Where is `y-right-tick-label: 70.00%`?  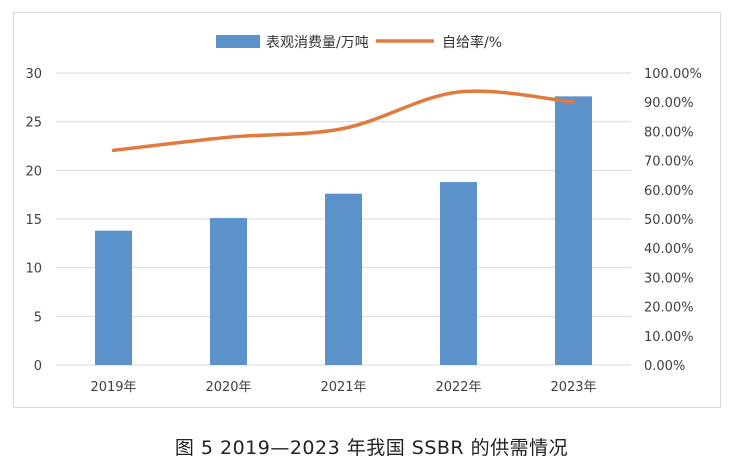
y-right-tick-label: 70.00% is located at coordinates (669, 162).